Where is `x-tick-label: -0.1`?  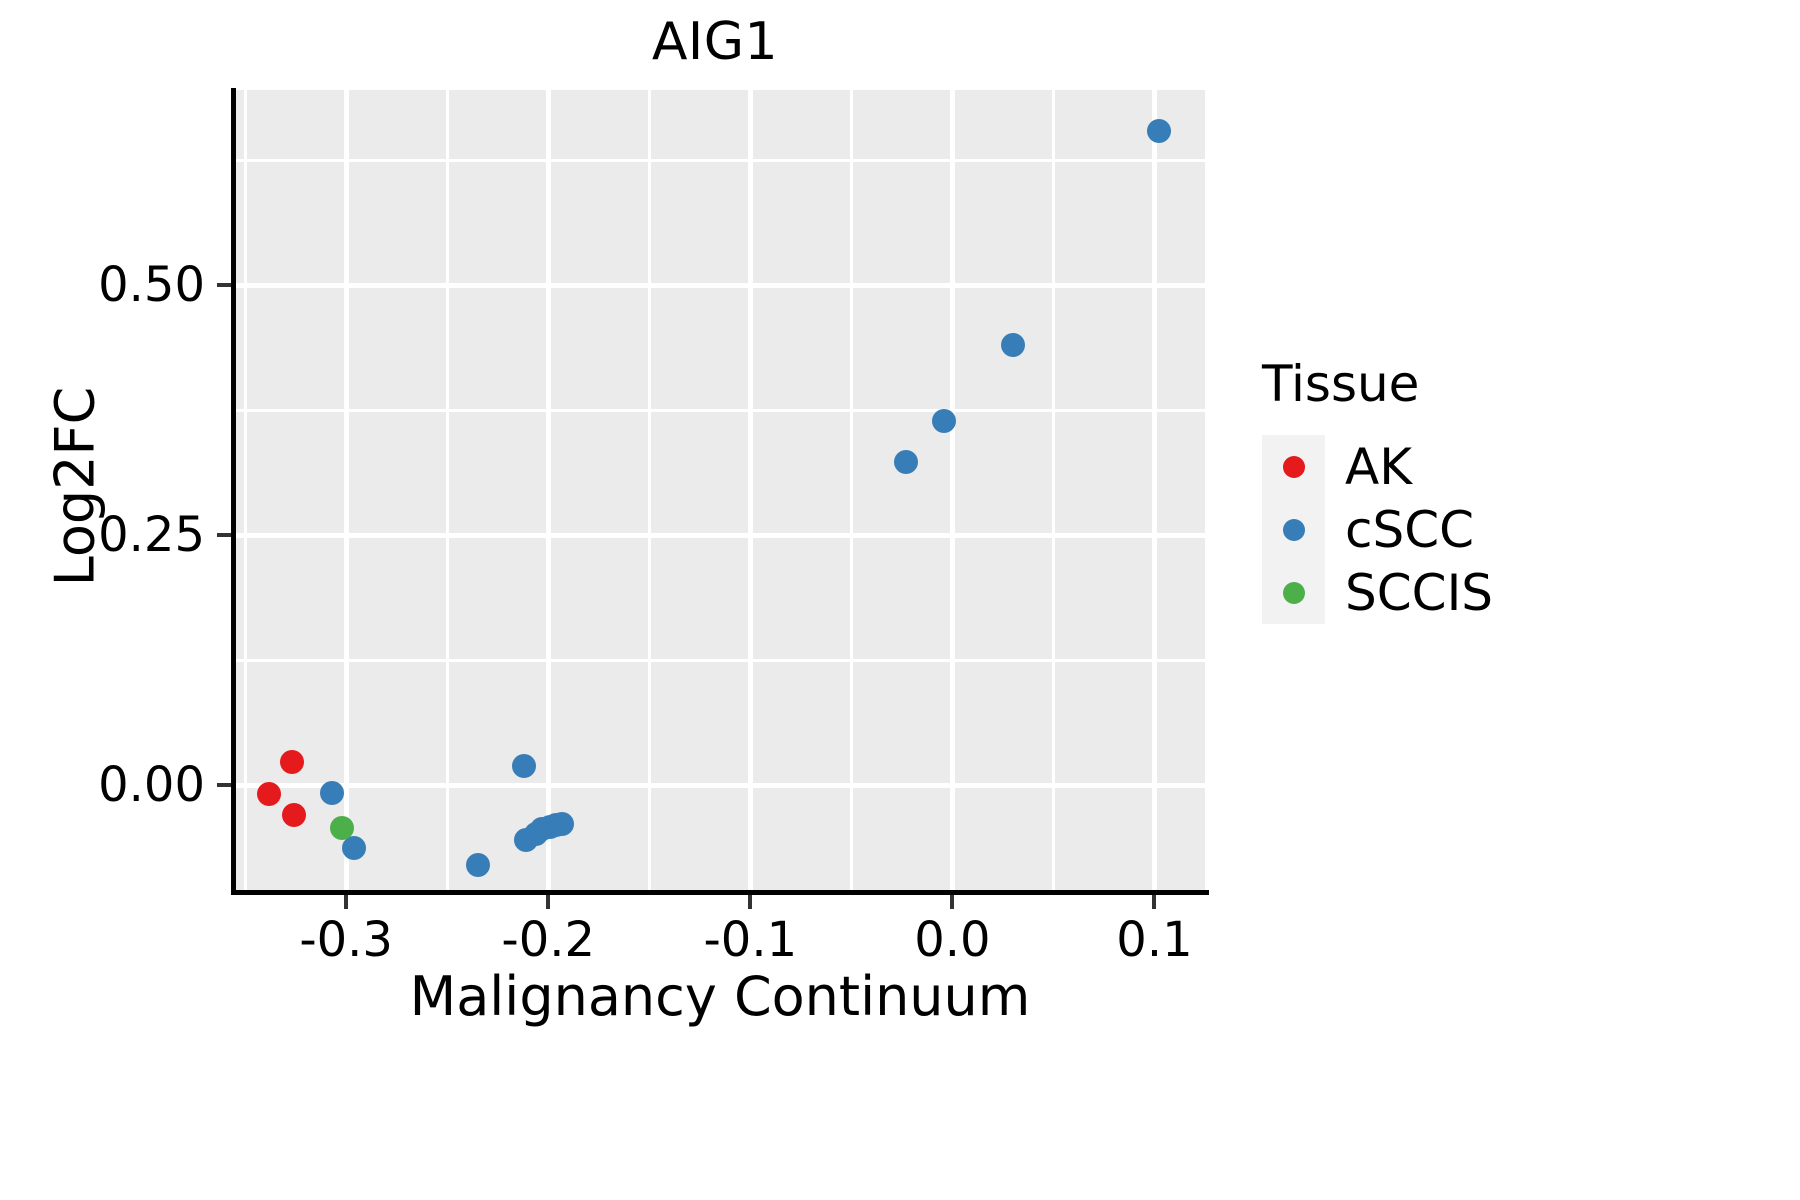
x-tick-label: -0.1 is located at coordinates (750, 940).